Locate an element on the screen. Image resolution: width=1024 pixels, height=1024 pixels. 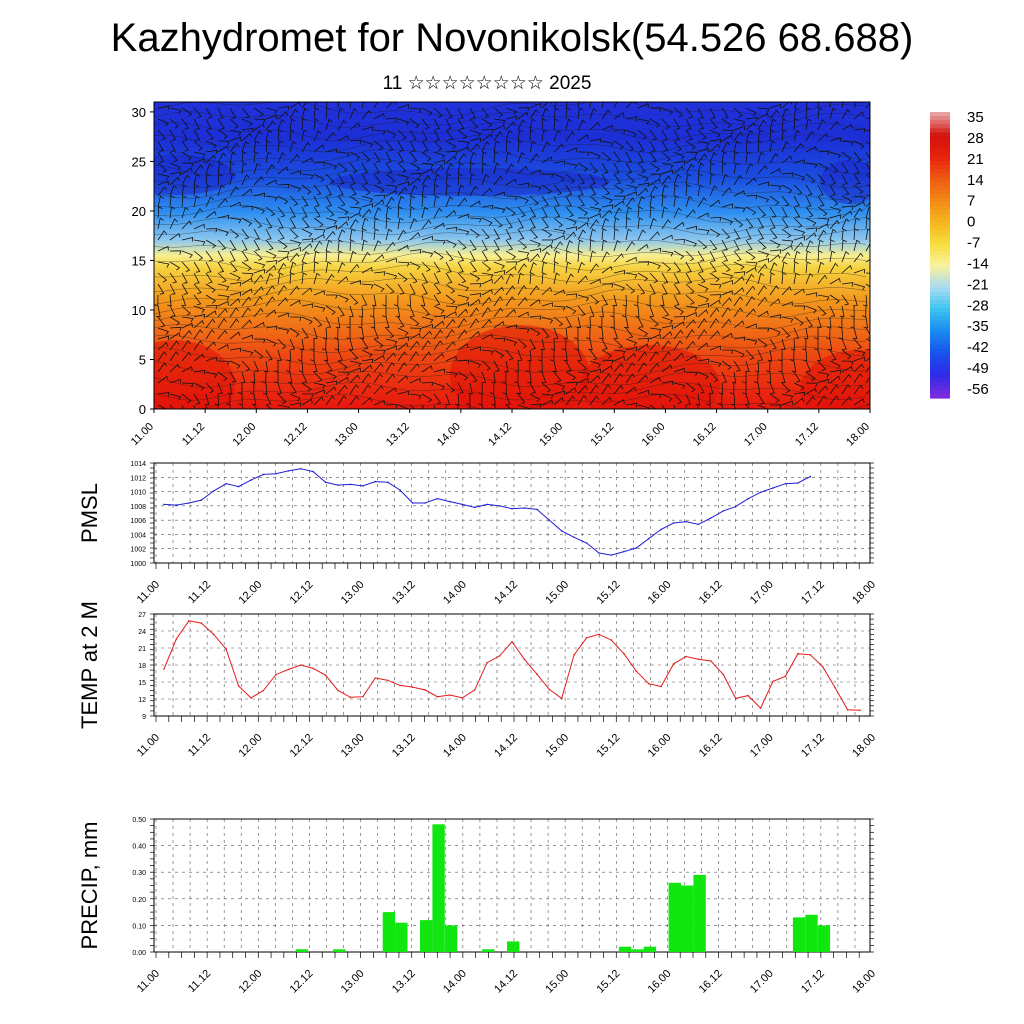
pmsl-point is located at coordinates (698, 524).